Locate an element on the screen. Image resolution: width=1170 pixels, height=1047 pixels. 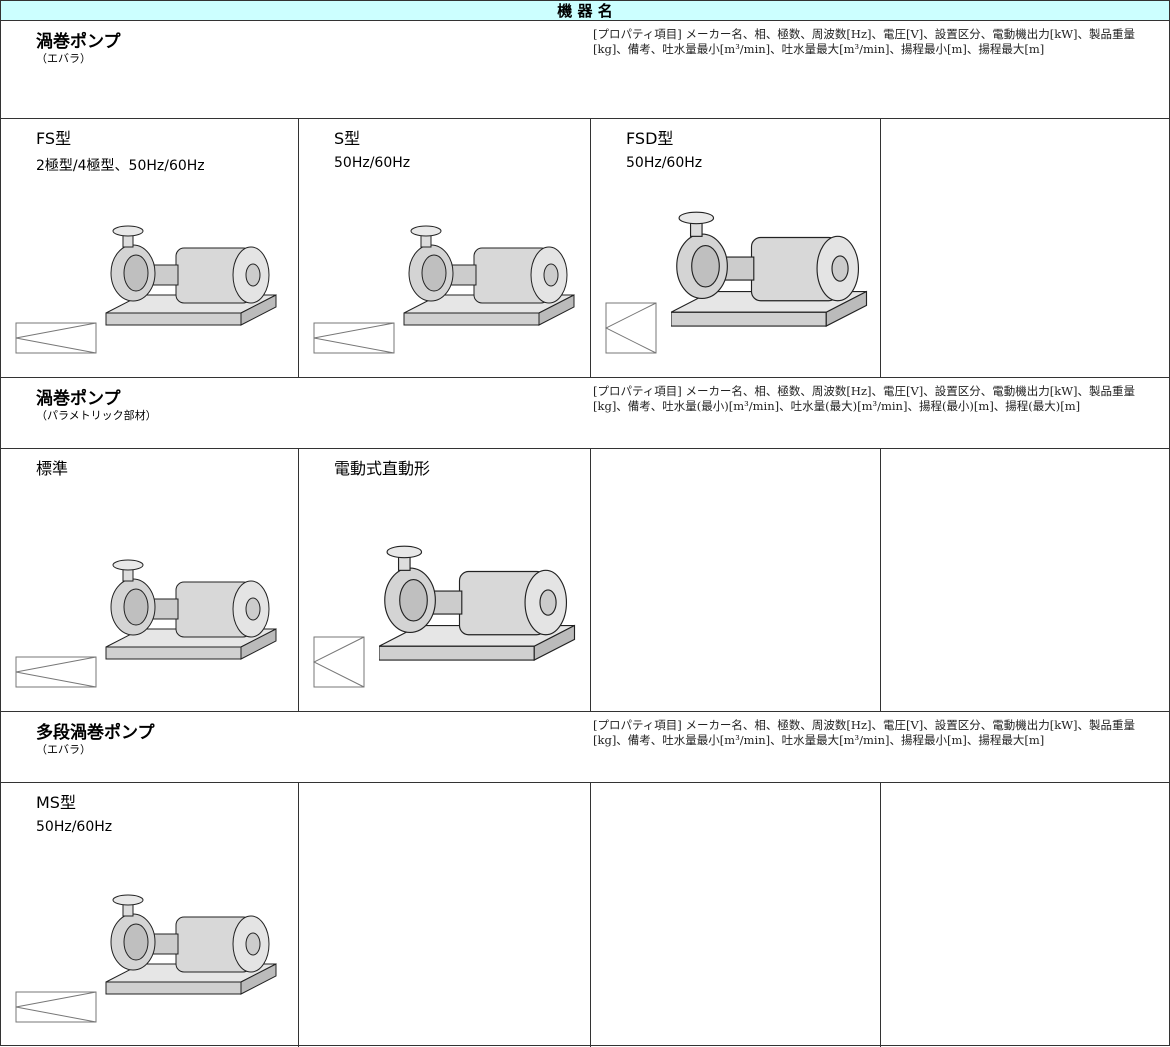
item-name: MS型 is located at coordinates (56, 802).